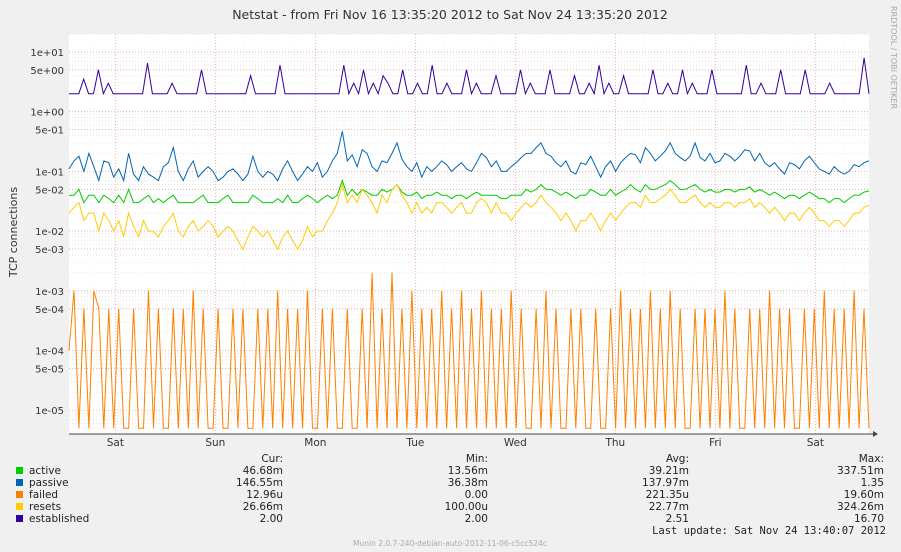  What do you see at coordinates (263, 507) in the screenshot?
I see `legend-cur-resets: 26.66m` at bounding box center [263, 507].